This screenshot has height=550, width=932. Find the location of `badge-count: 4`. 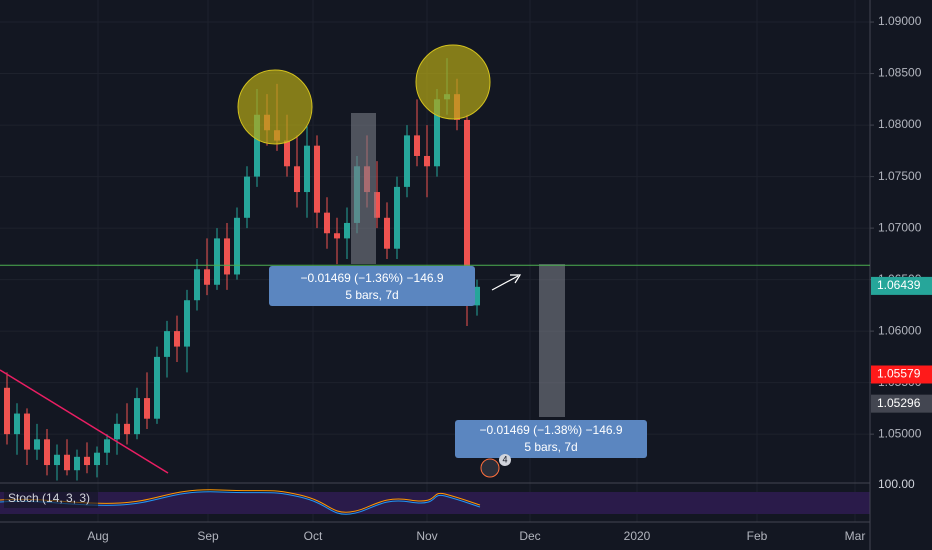

badge-count: 4 is located at coordinates (504, 459).